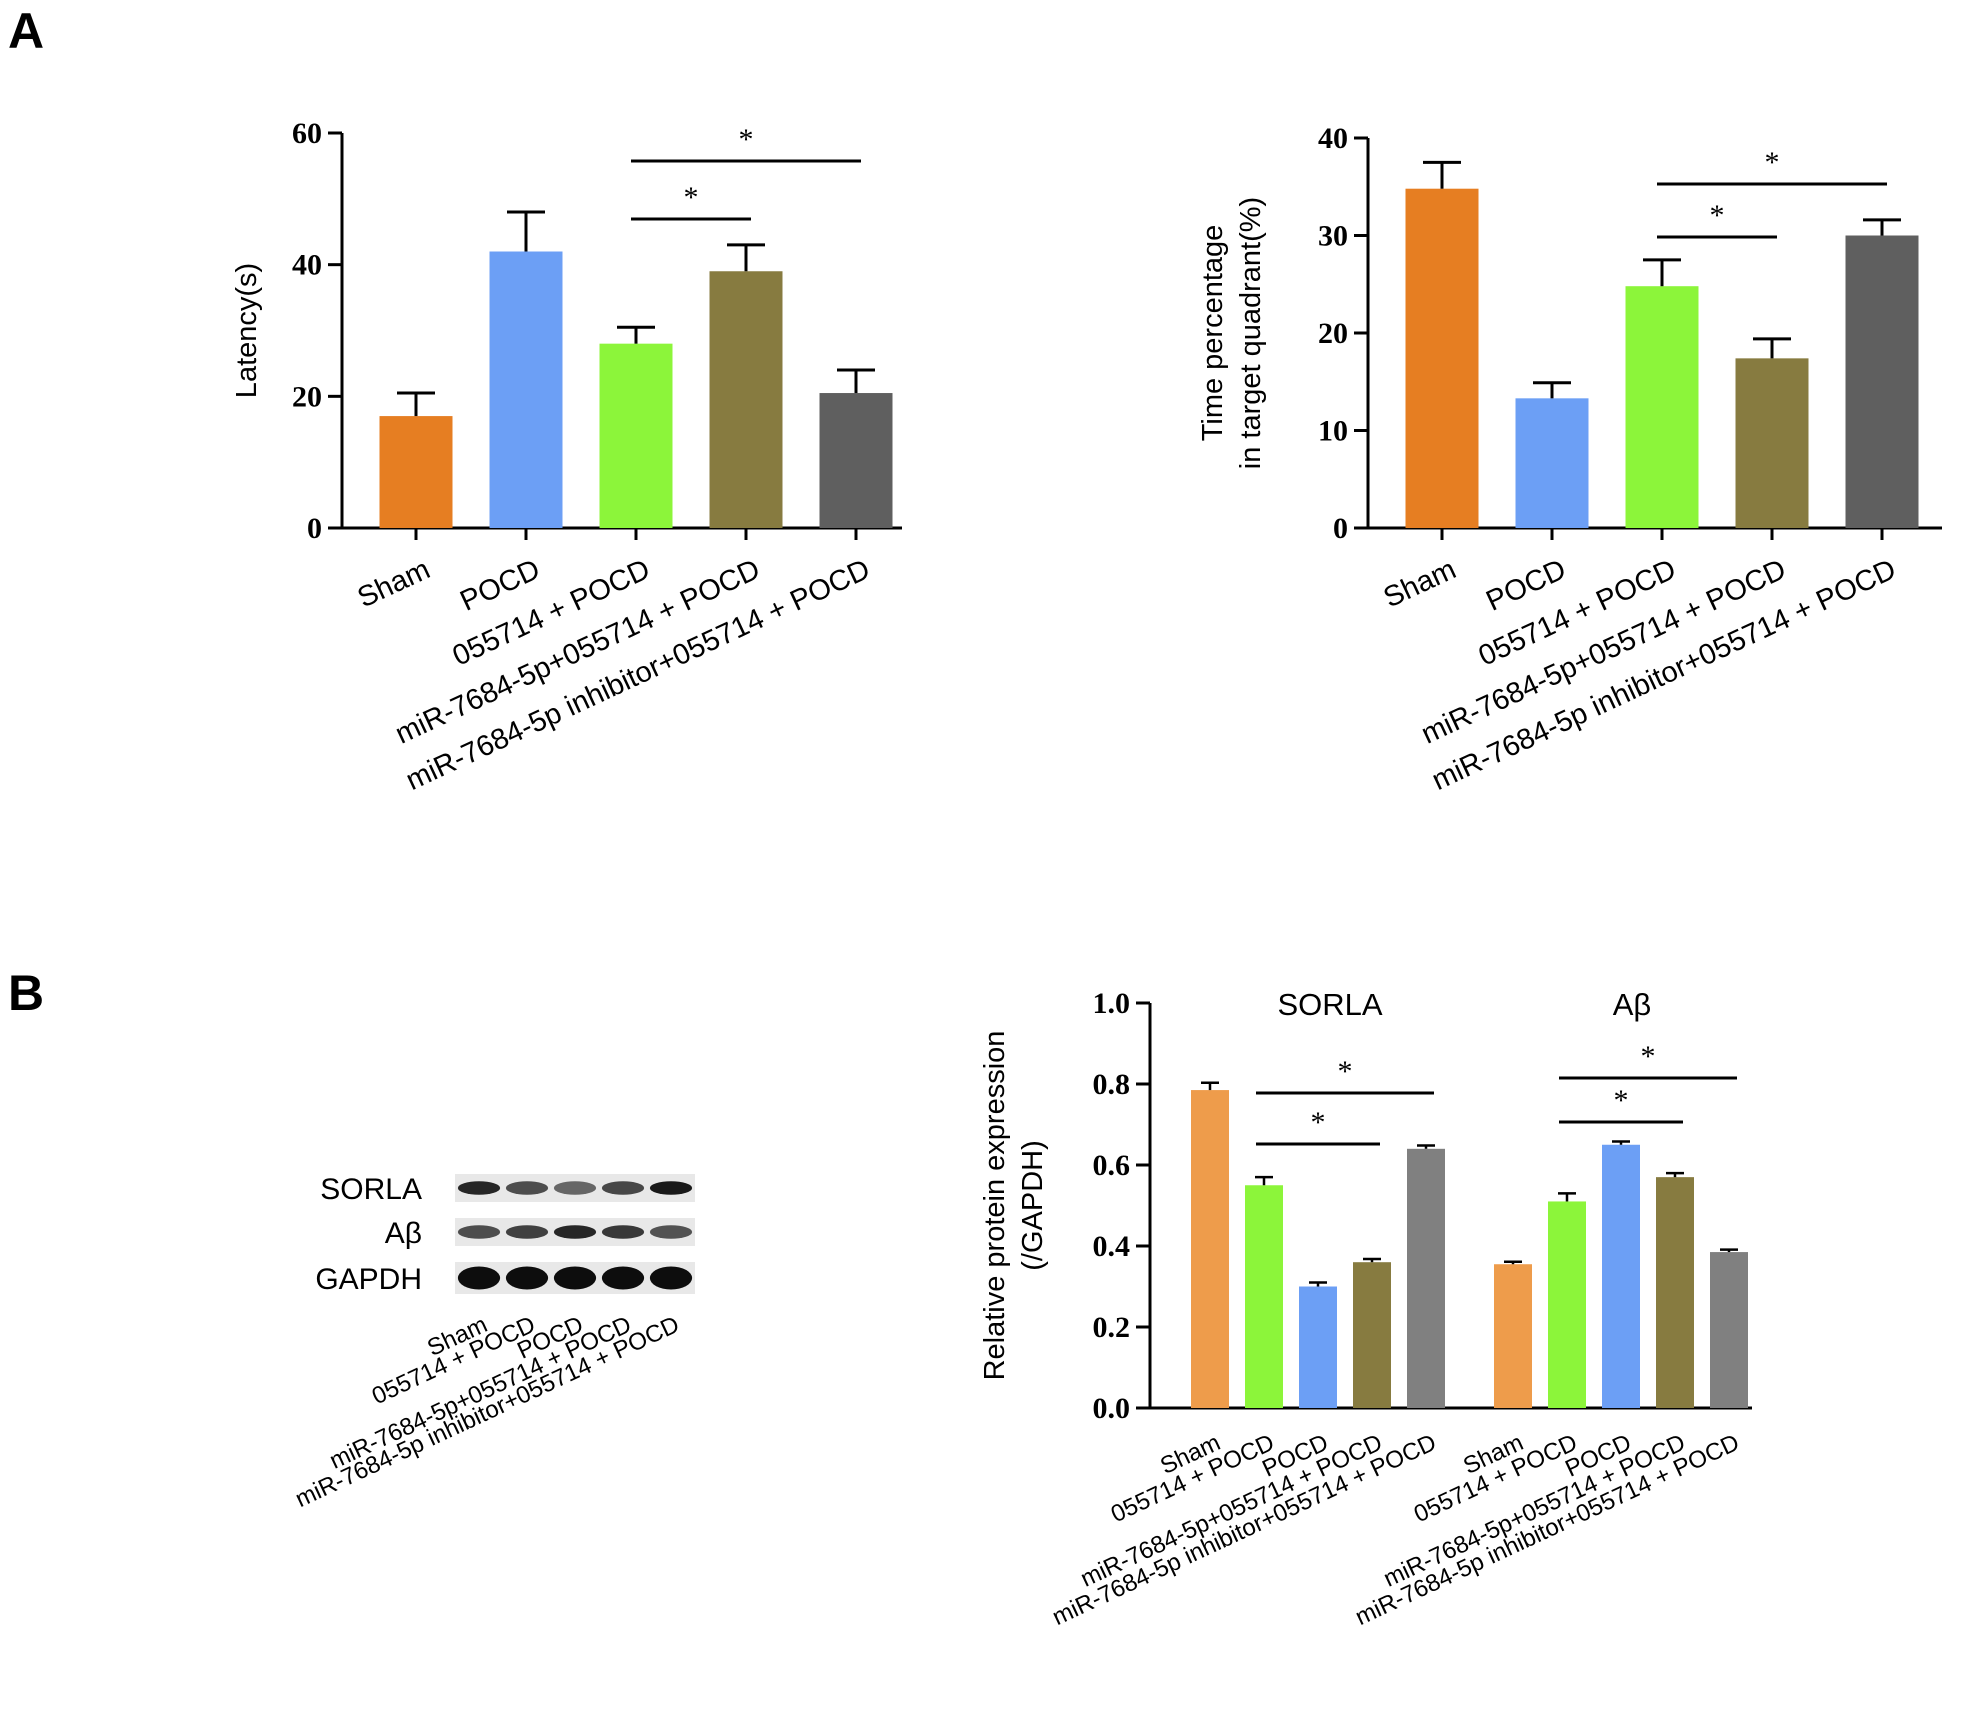 The image size is (1965, 1734). What do you see at coordinates (1232, 333) in the screenshot?
I see `y-axis-label: Time percentage in target quadrant(%)` at bounding box center [1232, 333].